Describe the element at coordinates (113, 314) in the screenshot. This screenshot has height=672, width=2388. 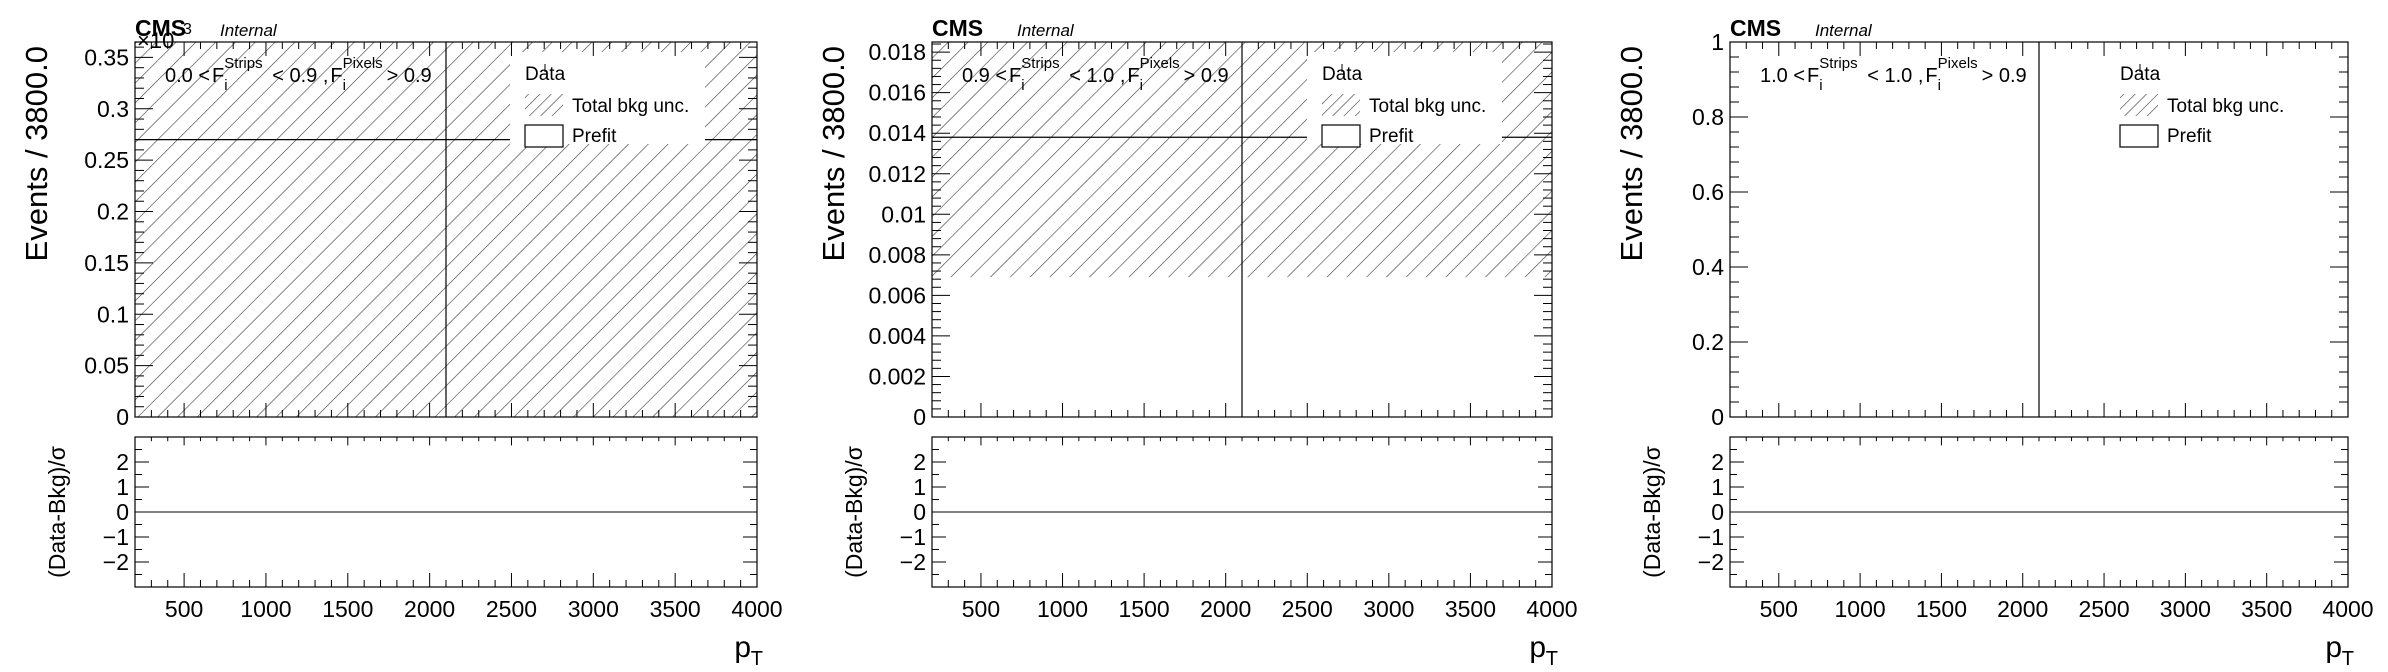
I see `y-tick-label: 0.1` at that location.